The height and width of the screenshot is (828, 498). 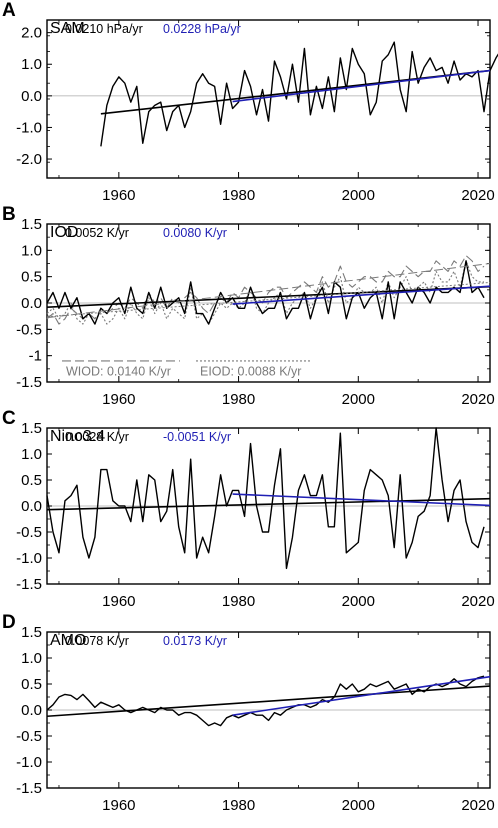 What do you see at coordinates (64, 232) in the screenshot?
I see `panel-title: IOD` at bounding box center [64, 232].